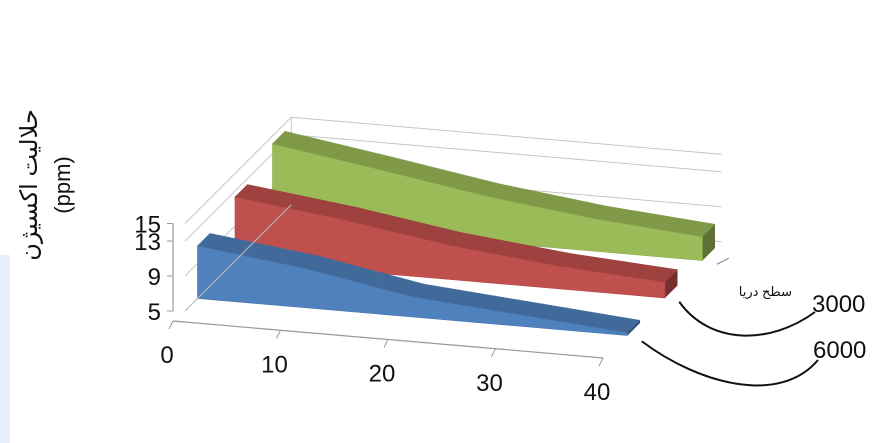 The height and width of the screenshot is (443, 891). What do you see at coordinates (29, 185) in the screenshot?
I see `y-axis-label-text: حلالیت اکسیژن` at bounding box center [29, 185].